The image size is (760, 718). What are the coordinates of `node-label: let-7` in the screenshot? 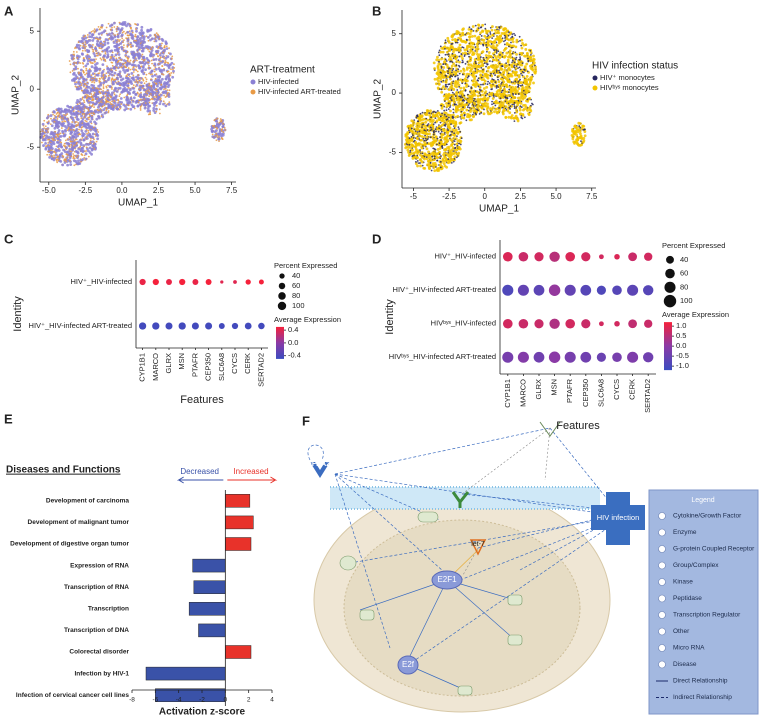 It's located at (478, 544).